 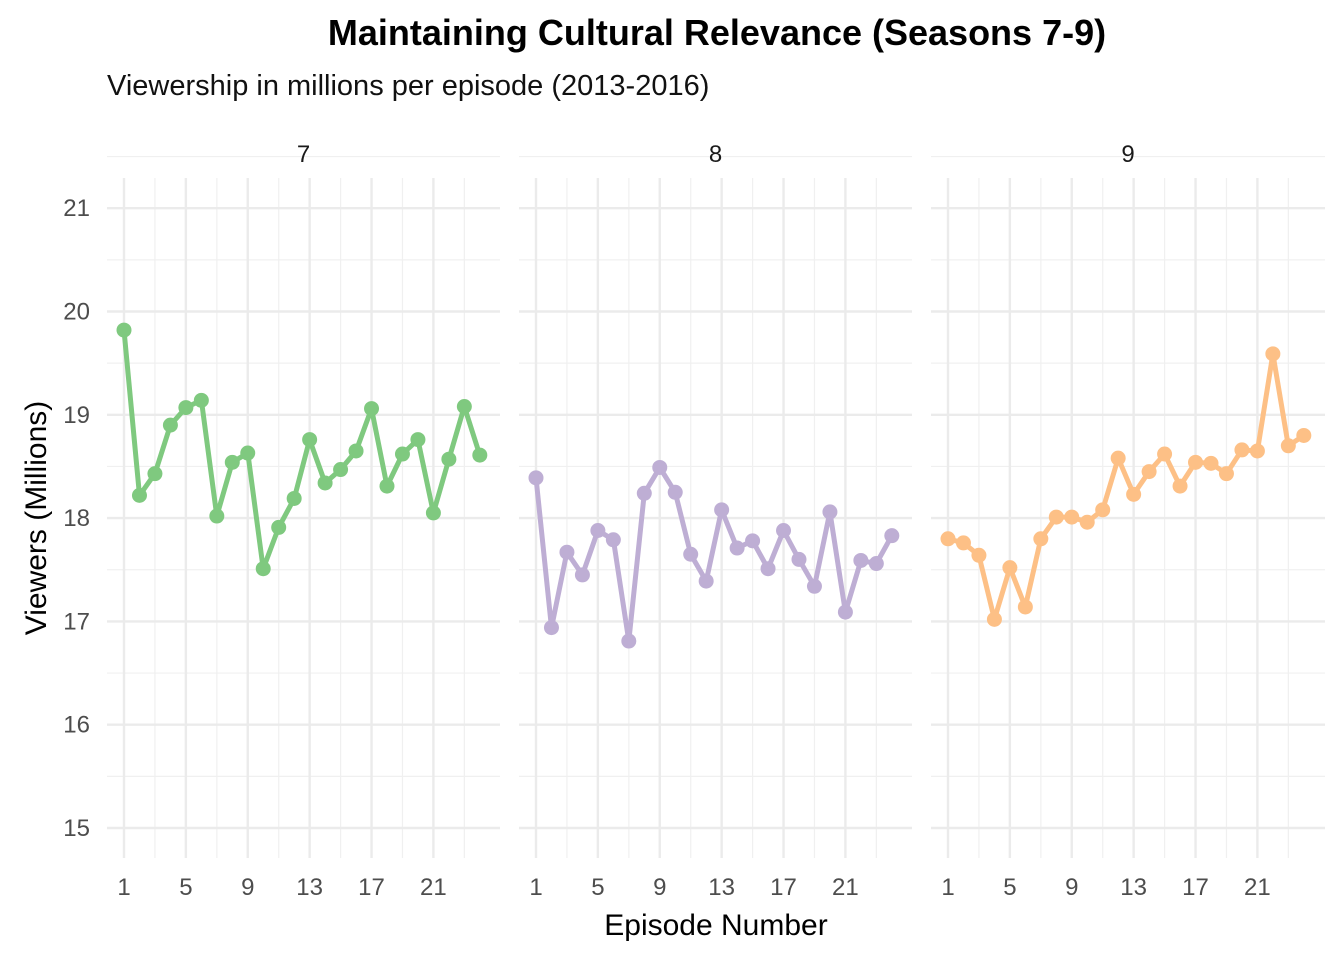 What do you see at coordinates (76, 518) in the screenshot?
I see `y-tick-label: 18` at bounding box center [76, 518].